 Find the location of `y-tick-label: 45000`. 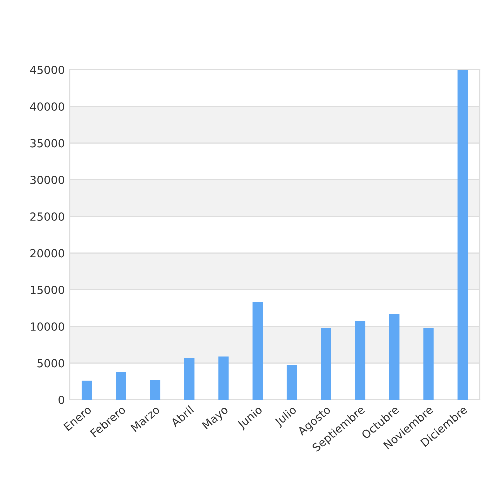

y-tick-label: 45000 is located at coordinates (47, 70).